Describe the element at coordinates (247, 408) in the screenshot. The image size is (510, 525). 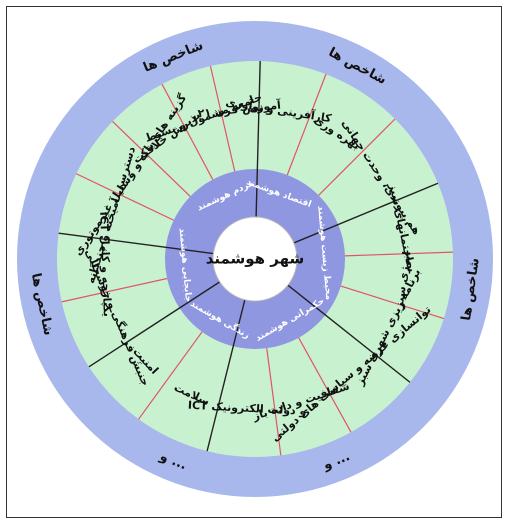
I see `segment-label: ICT و دولت الکترونیک` at that location.